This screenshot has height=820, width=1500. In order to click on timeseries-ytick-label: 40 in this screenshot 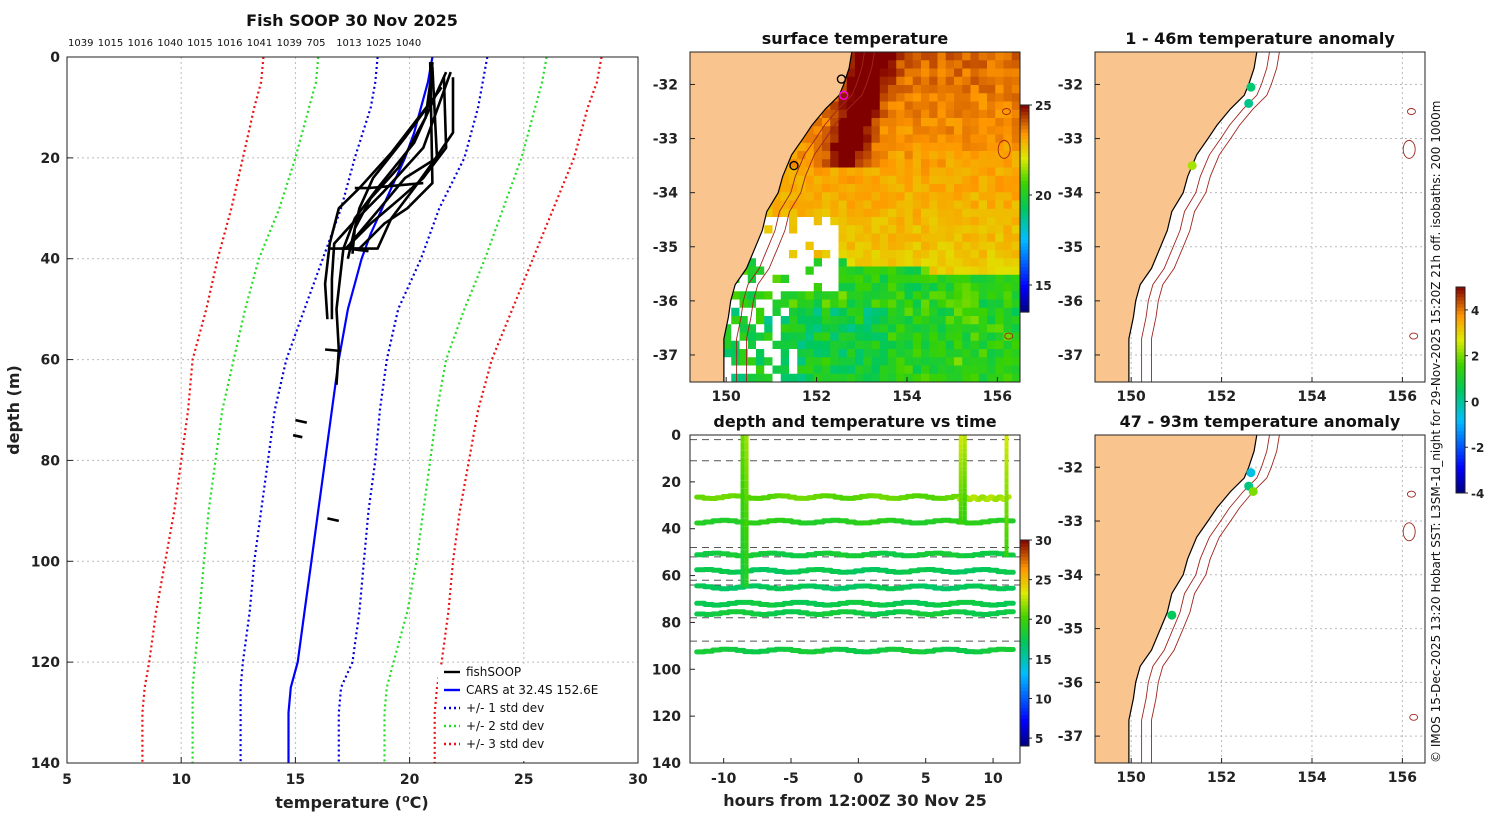, I will do `click(672, 530)`.